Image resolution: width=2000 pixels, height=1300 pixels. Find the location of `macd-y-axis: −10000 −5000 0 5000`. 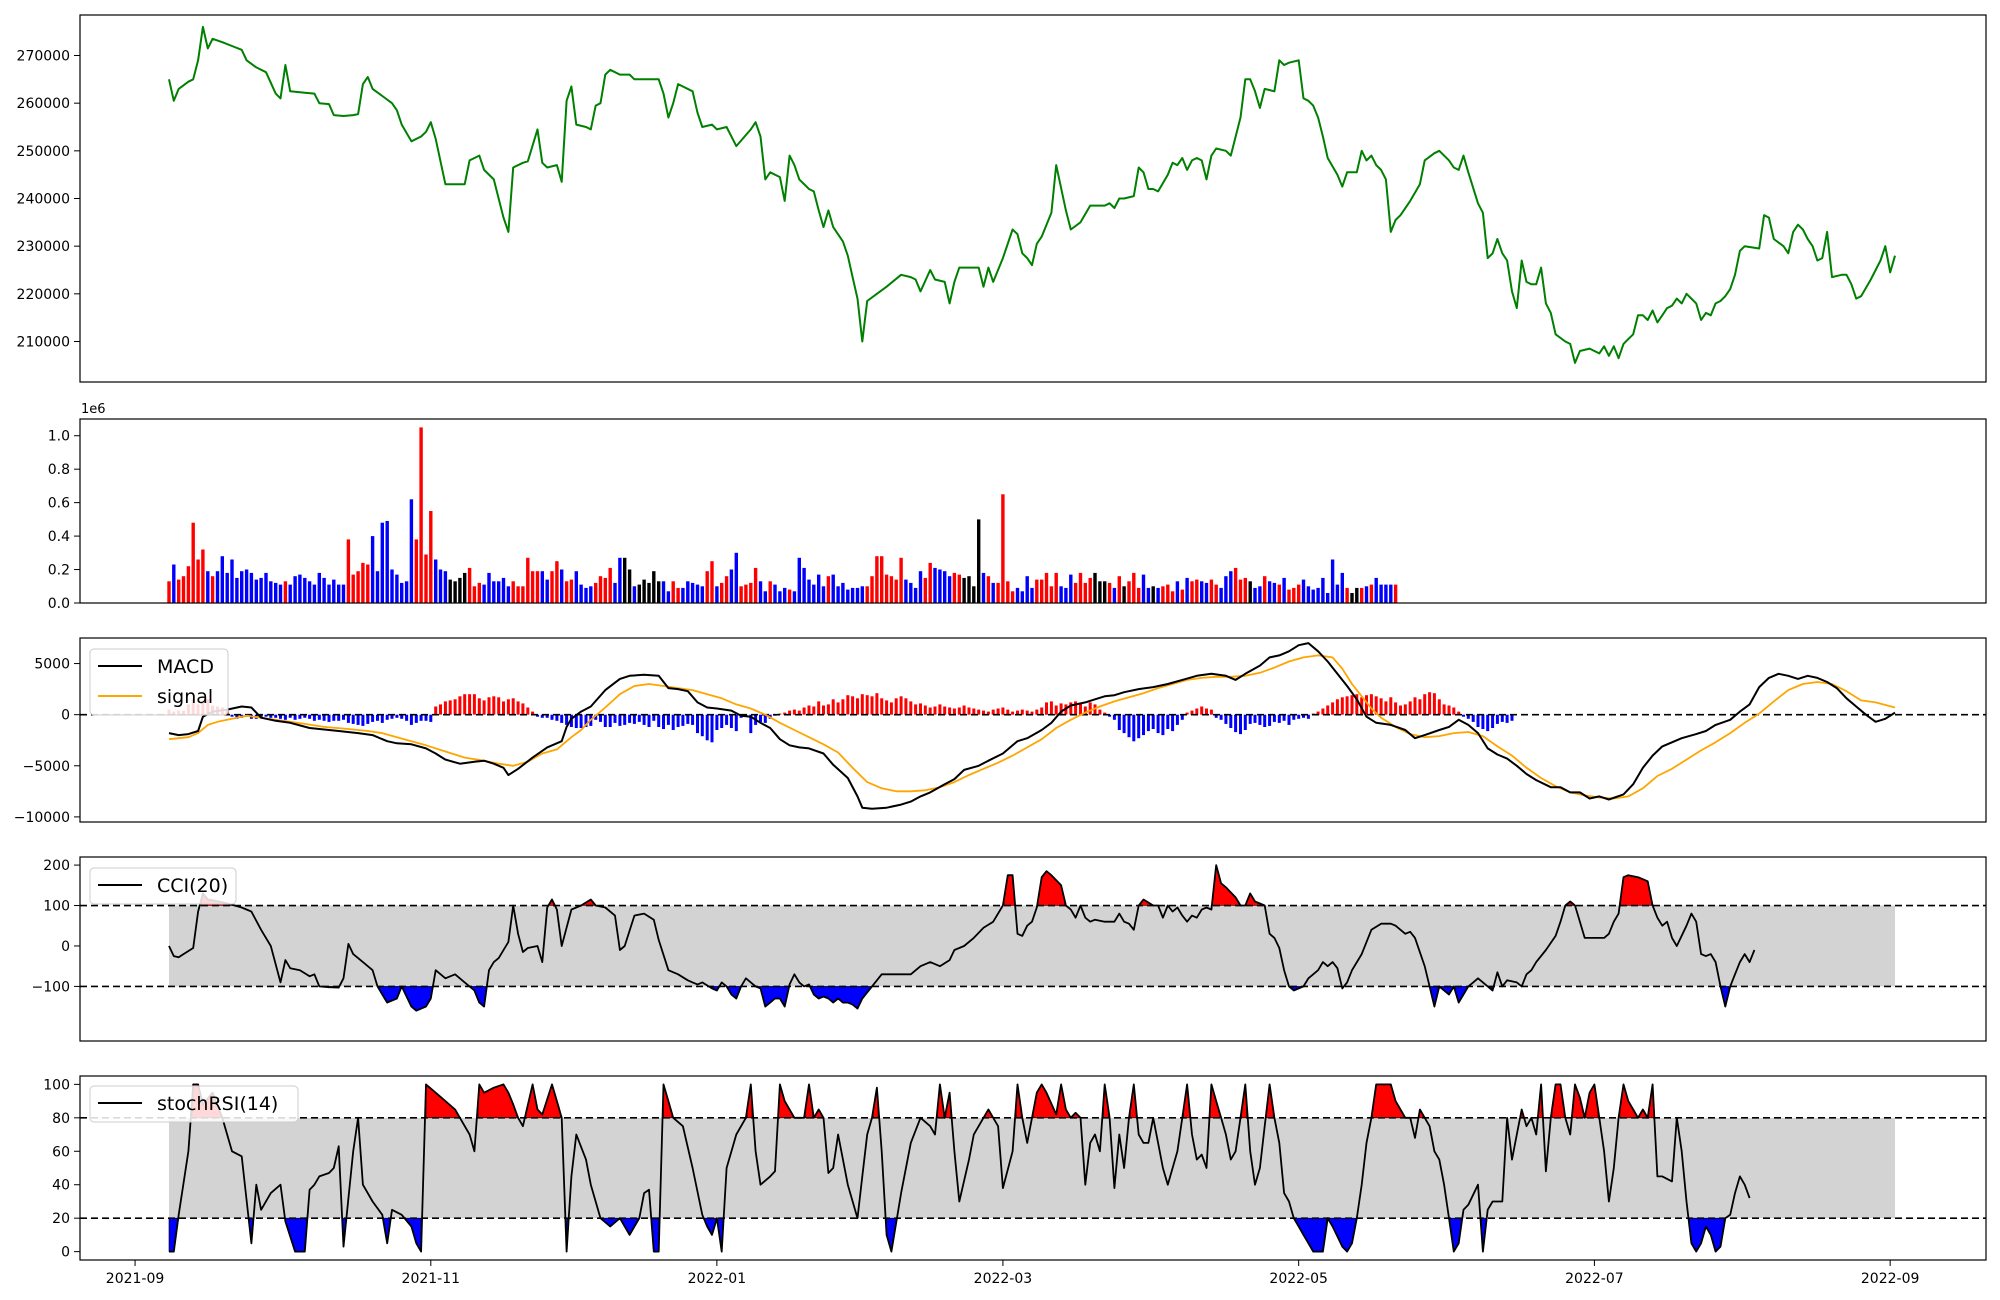

macd-y-axis: −10000 −5000 0 5000 is located at coordinates (47, 741).